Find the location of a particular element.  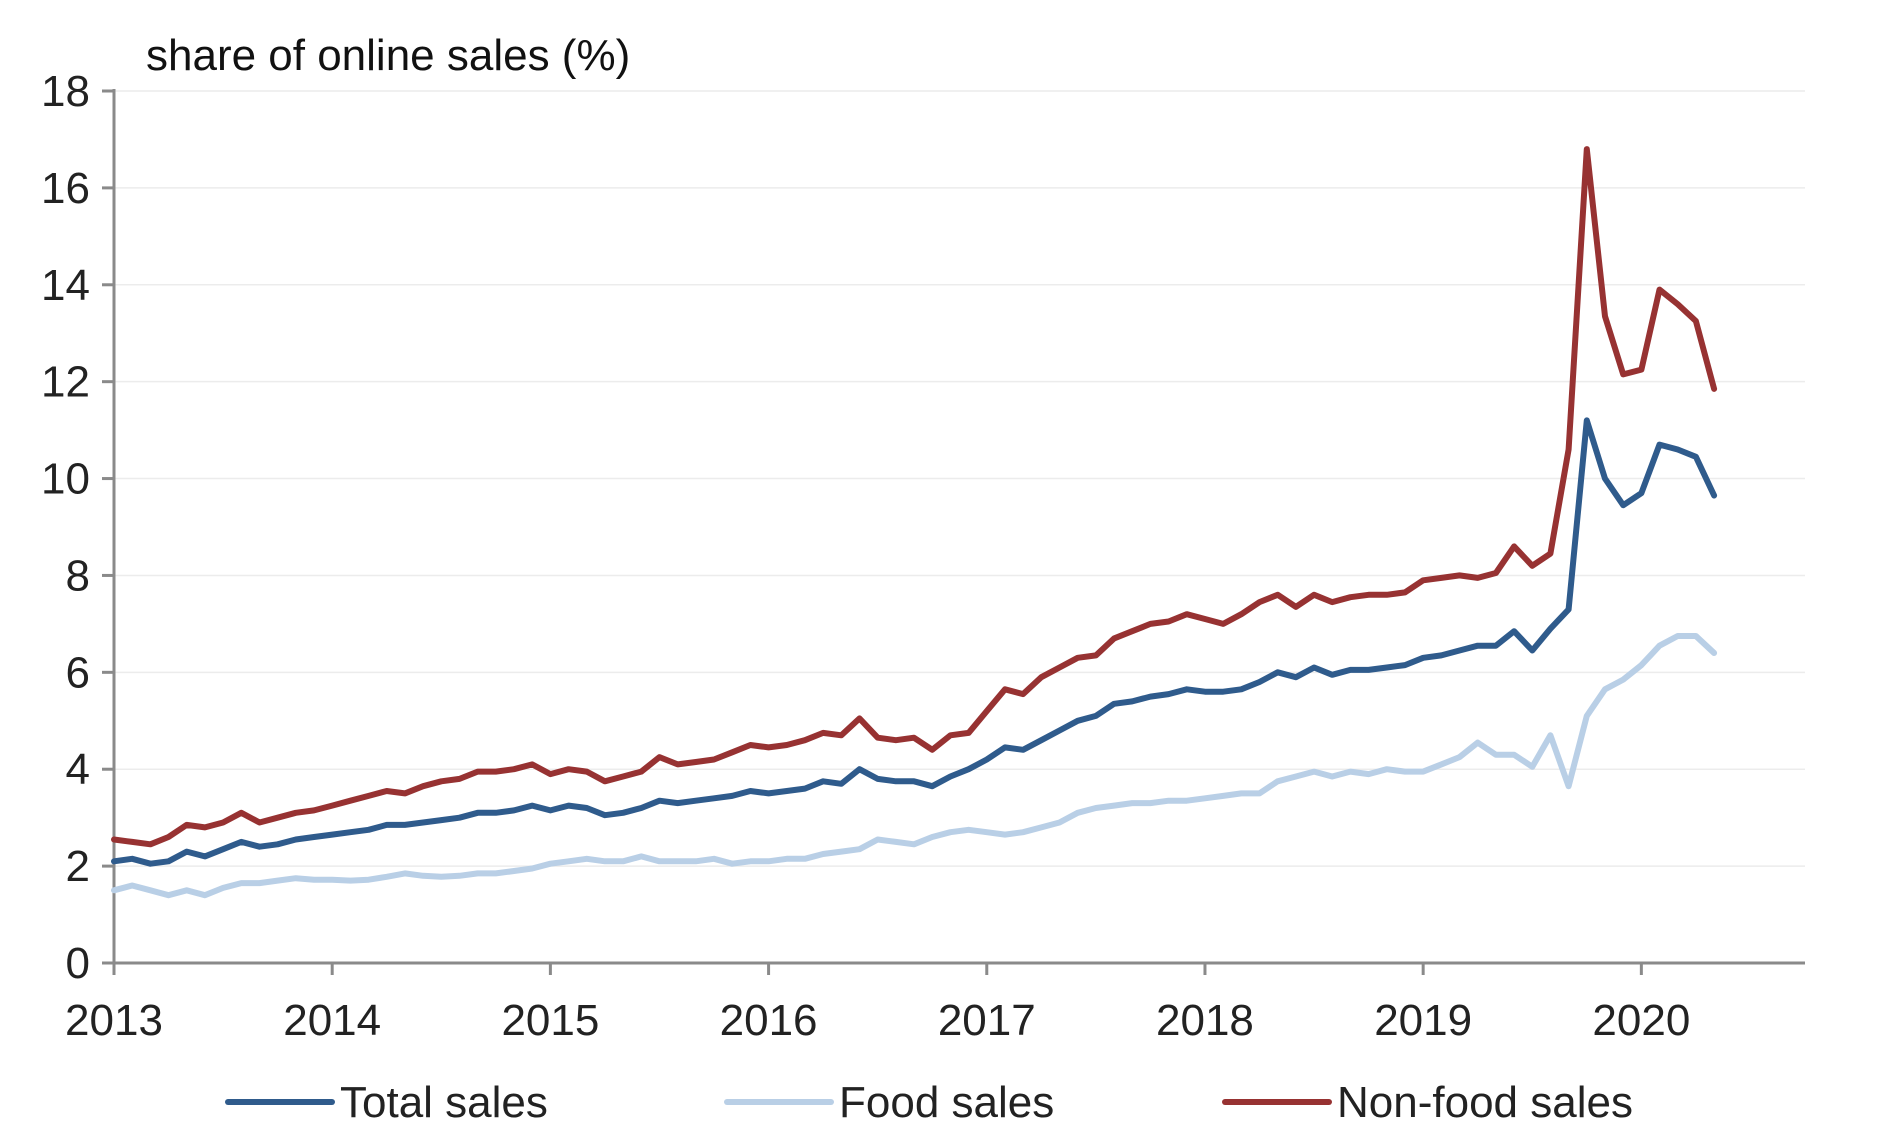

legend-item: Non-food sales is located at coordinates (1427, 1102).